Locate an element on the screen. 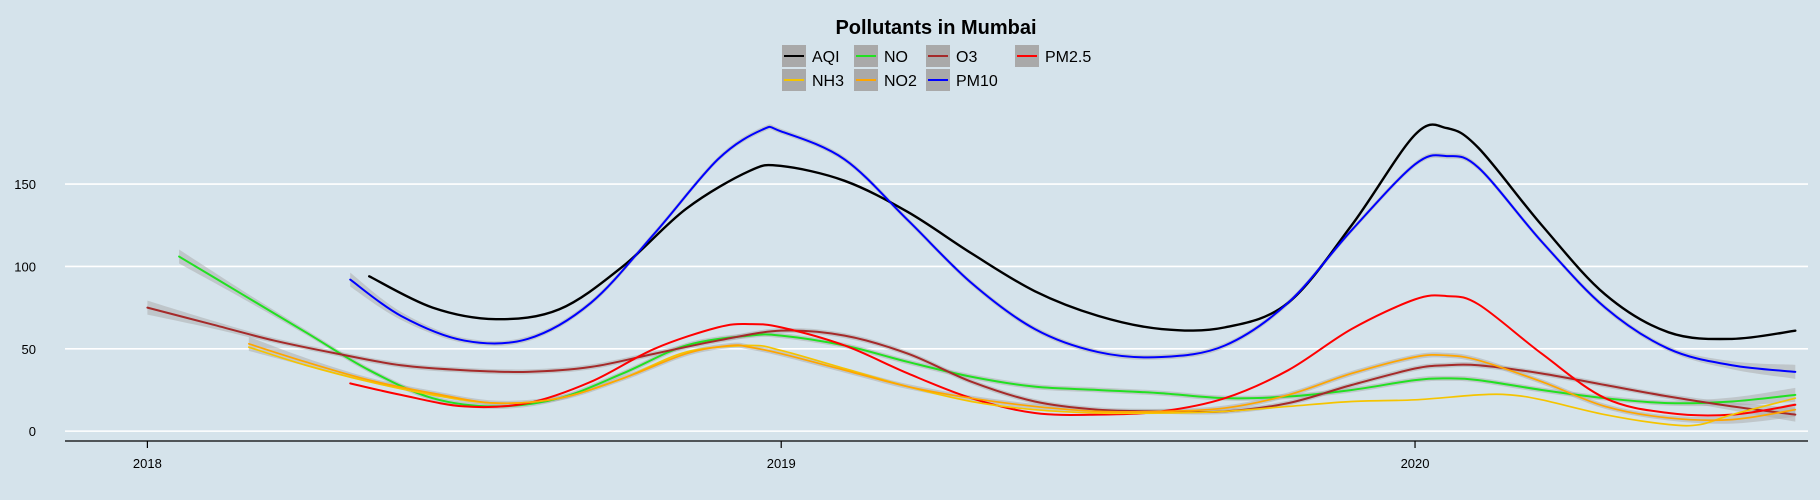 This screenshot has height=500, width=1820. y-tick-labels: 0 50 100 150 is located at coordinates (25, 308).